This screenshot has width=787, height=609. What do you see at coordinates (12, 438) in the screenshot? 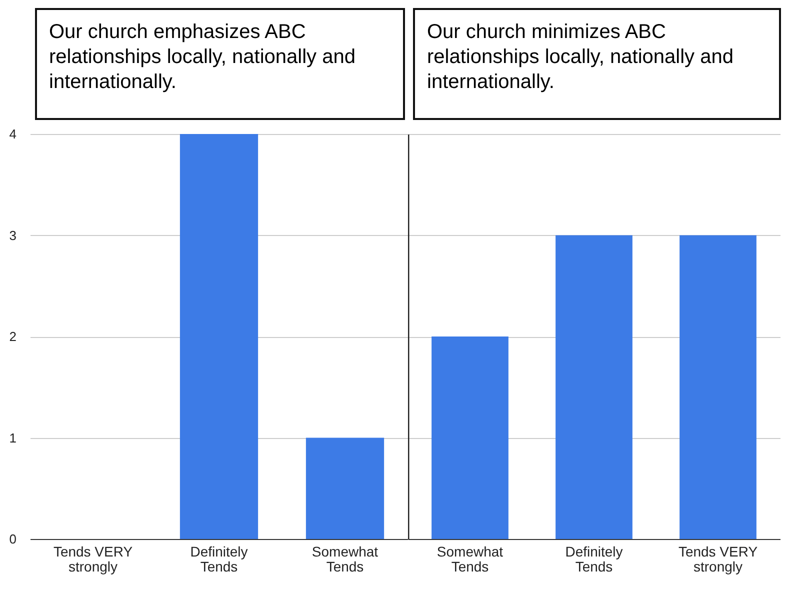
I see `y-tick-label: 1` at bounding box center [12, 438].